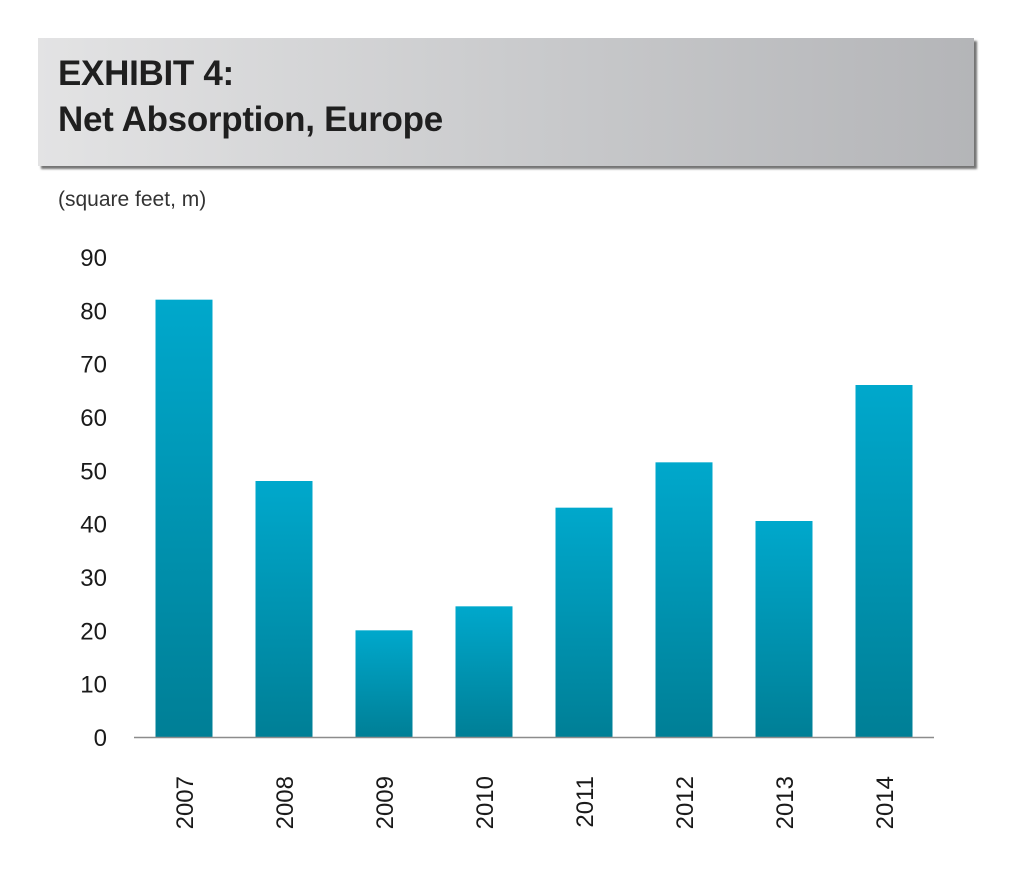  What do you see at coordinates (93, 631) in the screenshot?
I see `y-tick-label: 20` at bounding box center [93, 631].